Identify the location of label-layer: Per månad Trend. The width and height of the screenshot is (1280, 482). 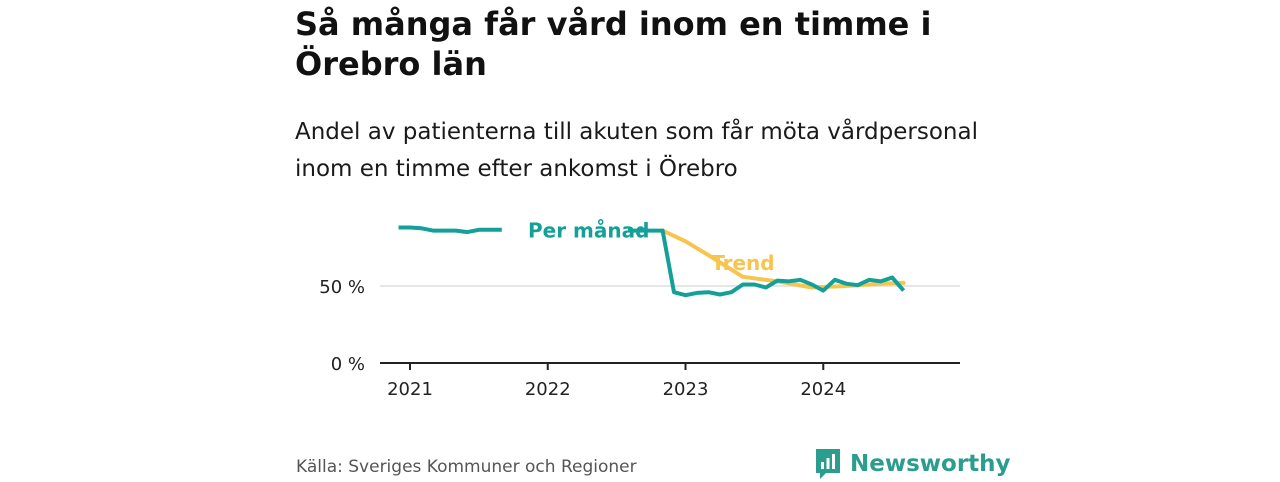
(651, 247).